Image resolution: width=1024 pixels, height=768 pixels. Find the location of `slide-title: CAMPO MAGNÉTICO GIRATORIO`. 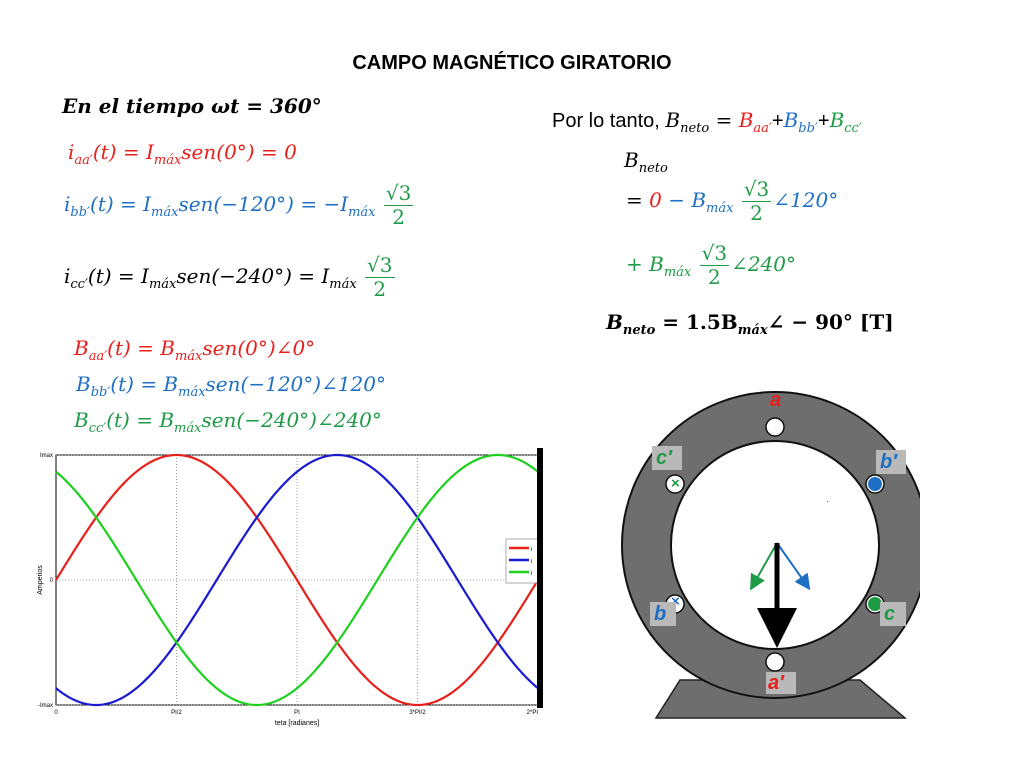

slide-title: CAMPO MAGNÉTICO GIRATORIO is located at coordinates (512, 63).